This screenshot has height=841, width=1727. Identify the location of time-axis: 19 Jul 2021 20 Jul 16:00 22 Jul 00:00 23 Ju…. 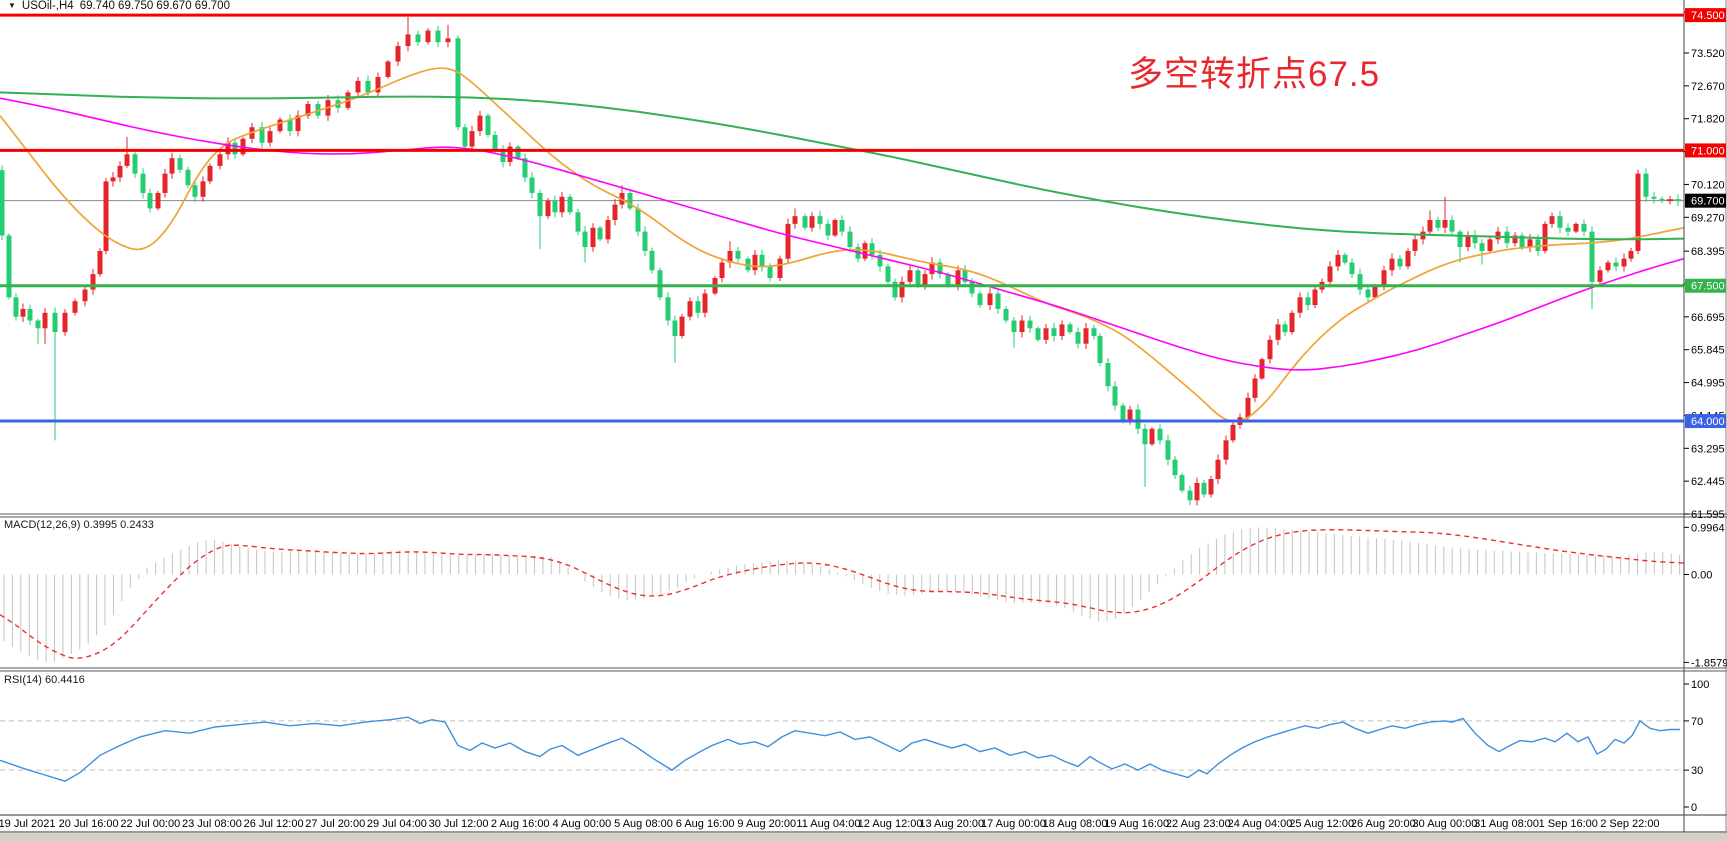
(830, 824).